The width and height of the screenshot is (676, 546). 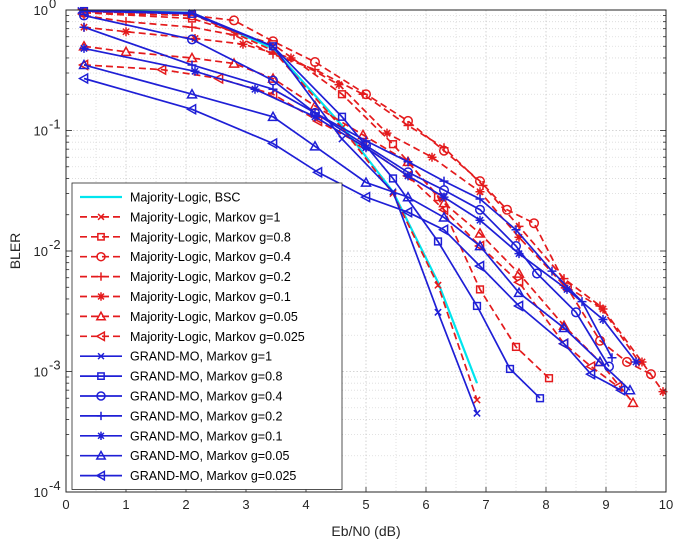 What do you see at coordinates (545, 504) in the screenshot?
I see `x-tick-label: 8` at bounding box center [545, 504].